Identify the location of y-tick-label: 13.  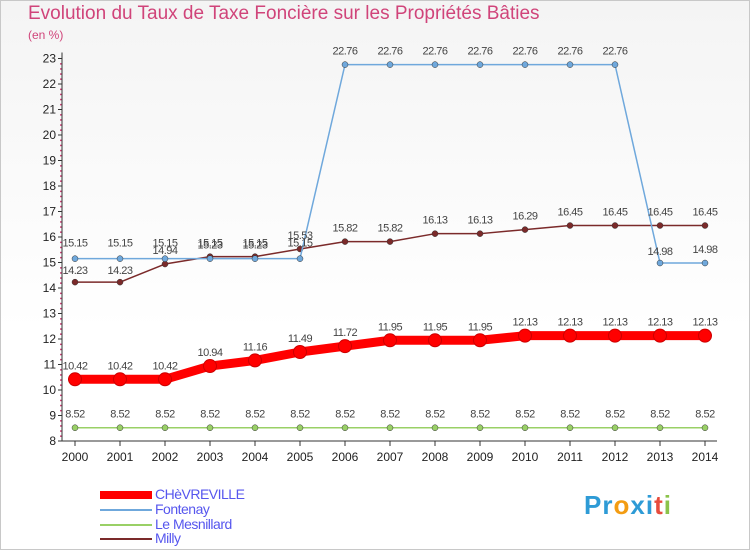
(50, 314).